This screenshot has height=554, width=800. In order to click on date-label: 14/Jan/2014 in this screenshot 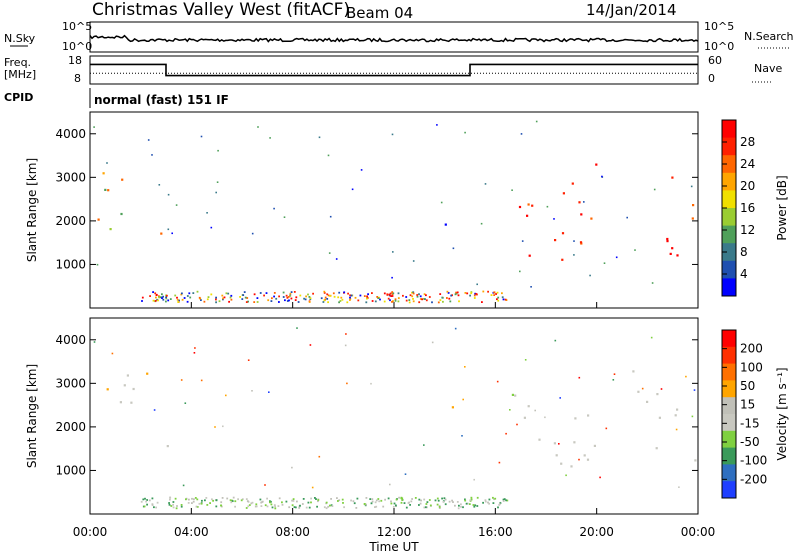, I will do `click(631, 10)`.